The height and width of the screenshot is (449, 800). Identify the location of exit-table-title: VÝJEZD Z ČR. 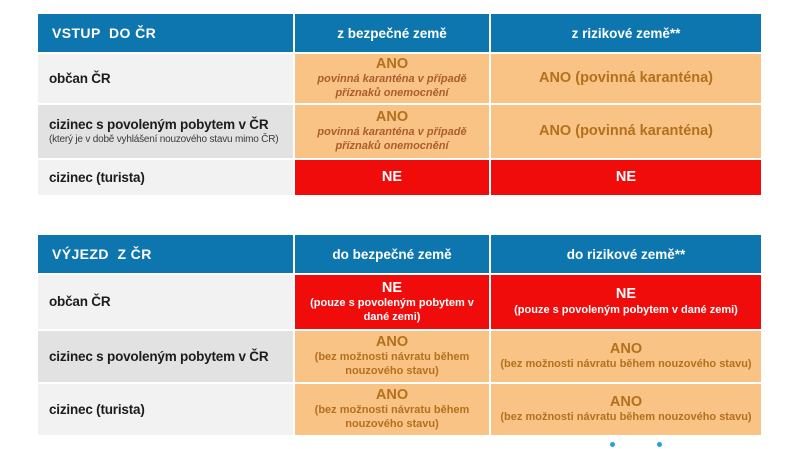
(165, 254).